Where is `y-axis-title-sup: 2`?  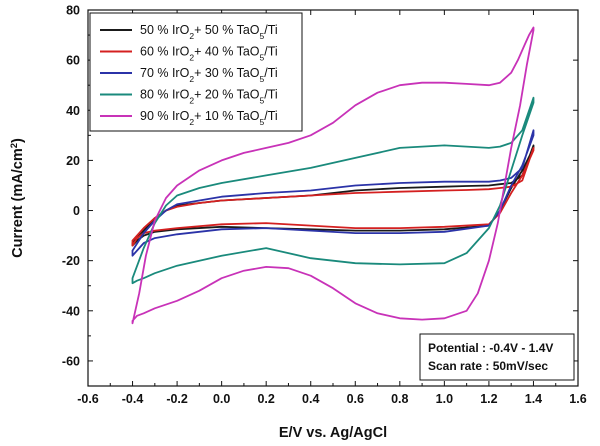 y-axis-title-sup: 2 is located at coordinates (14, 145).